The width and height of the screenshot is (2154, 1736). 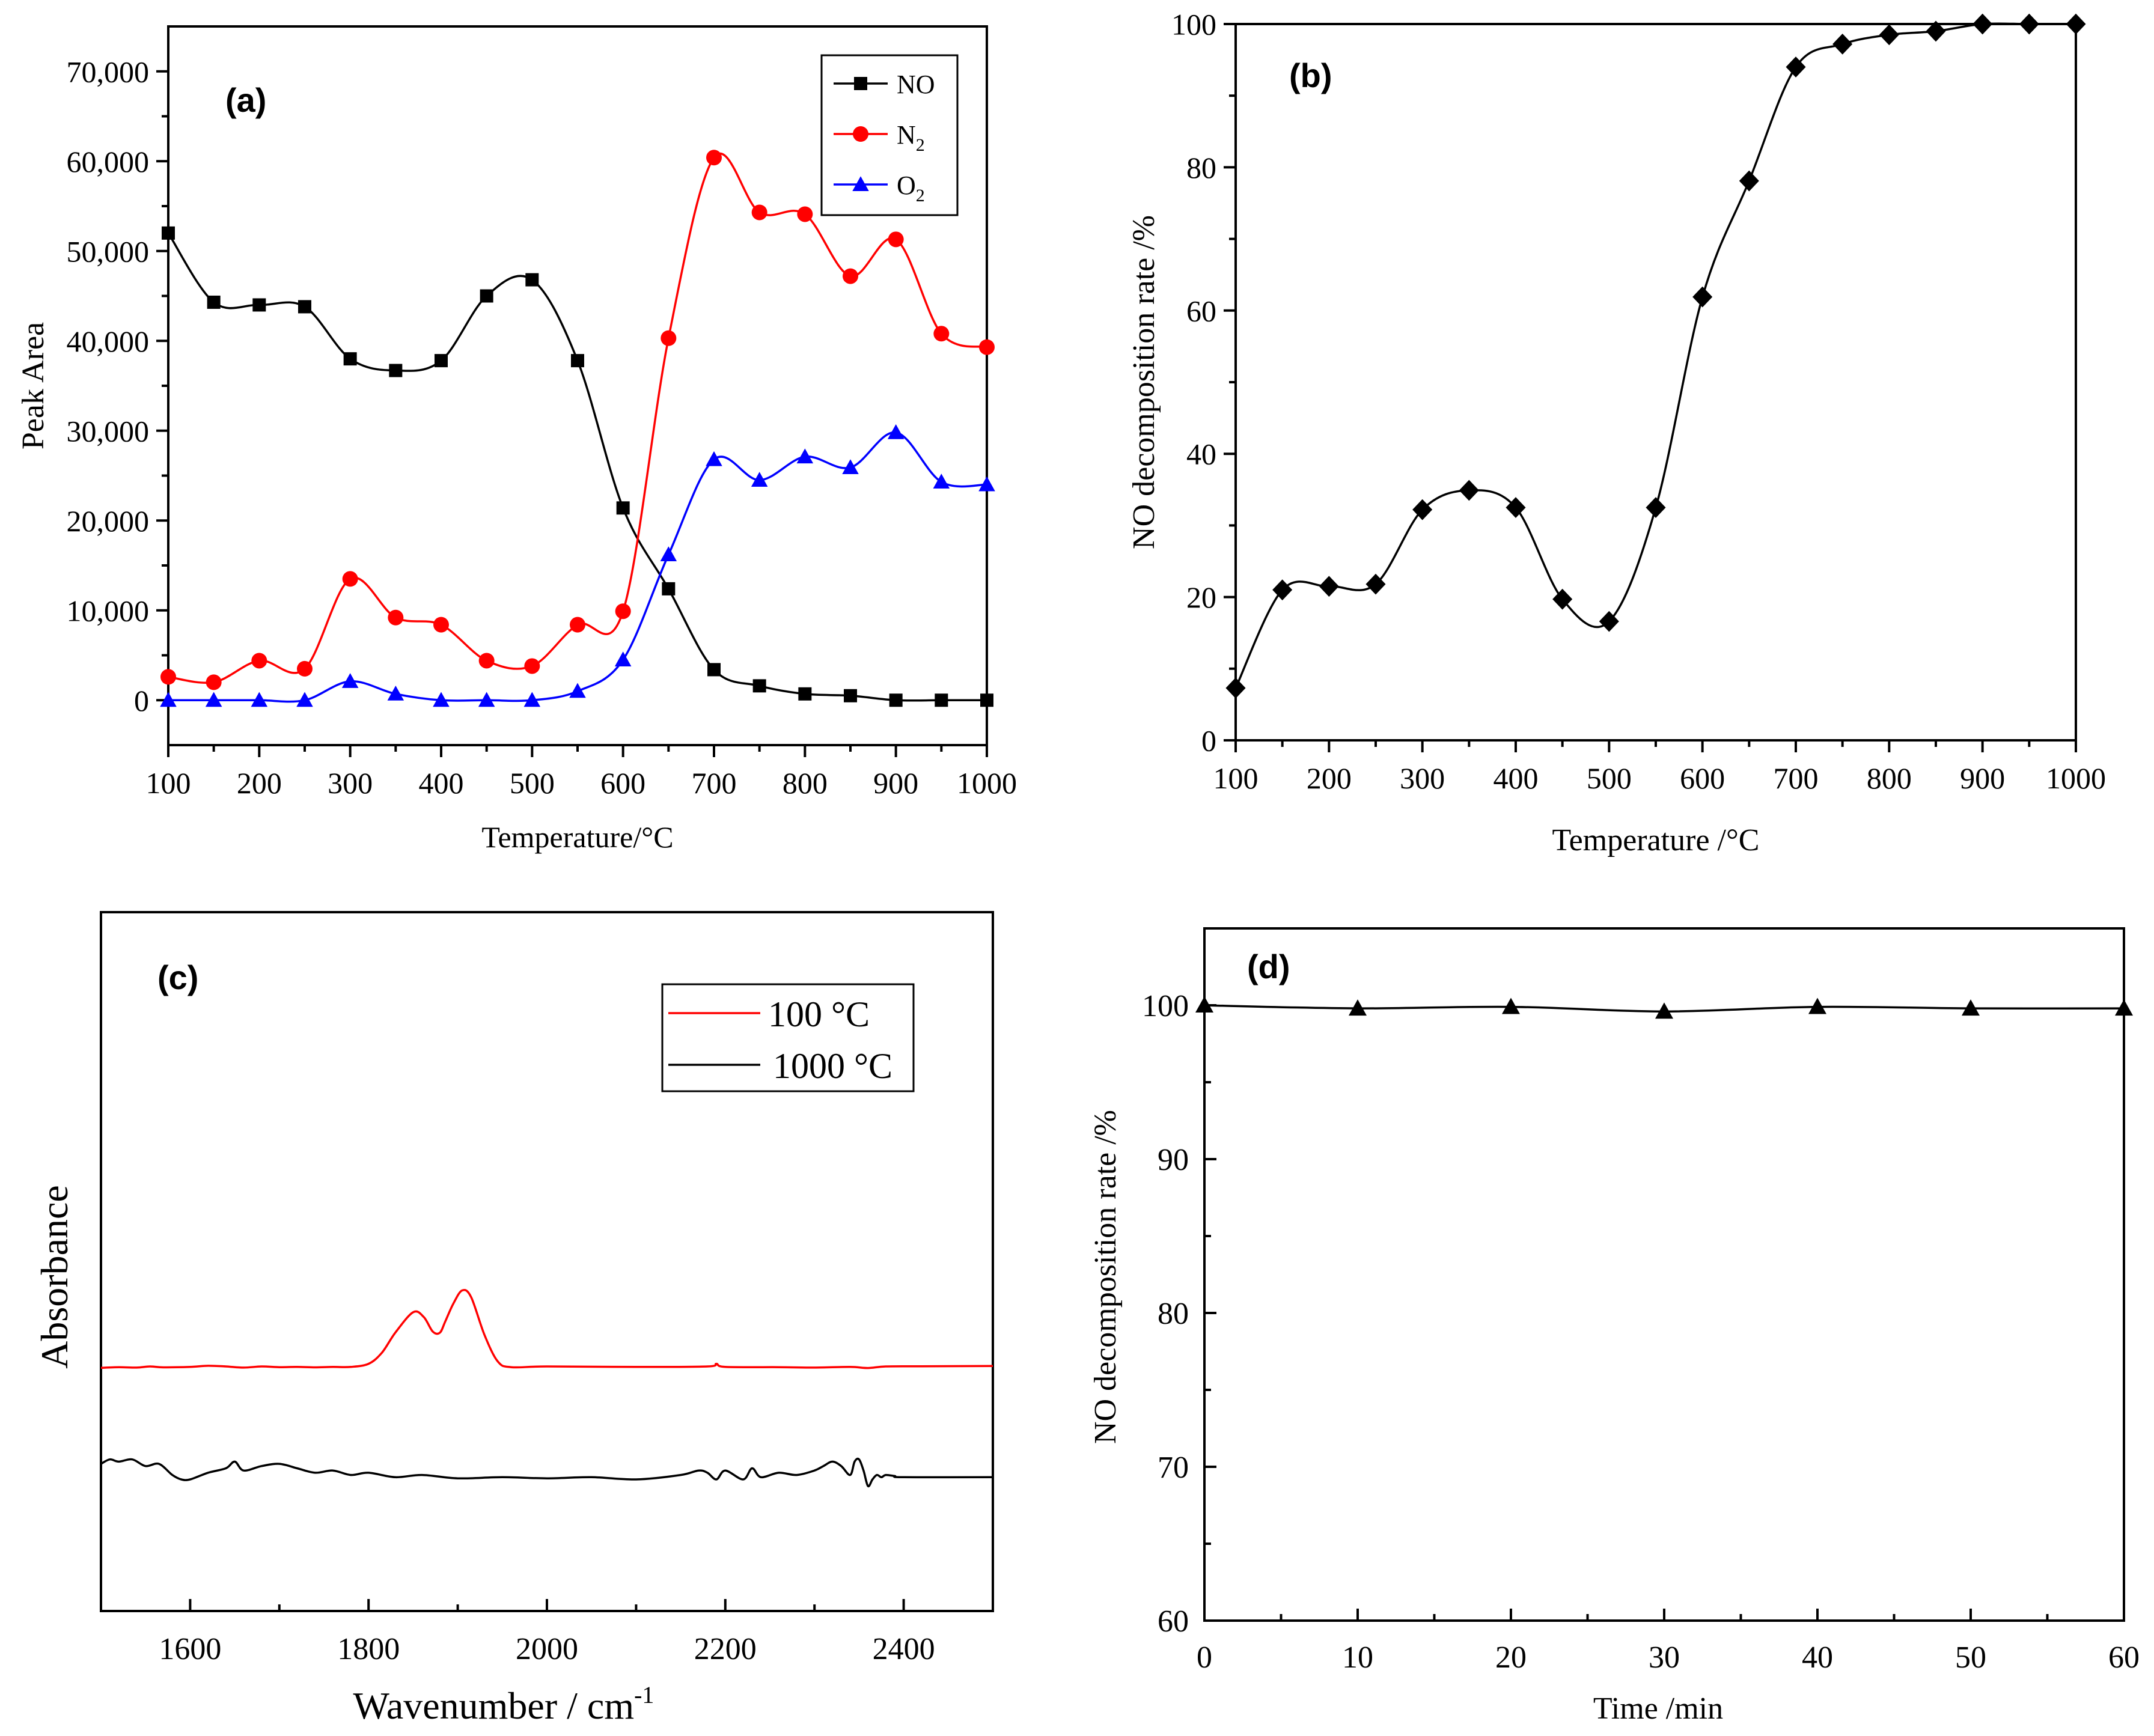 I want to click on x-tick-label-d: 60, so click(x=2124, y=1657).